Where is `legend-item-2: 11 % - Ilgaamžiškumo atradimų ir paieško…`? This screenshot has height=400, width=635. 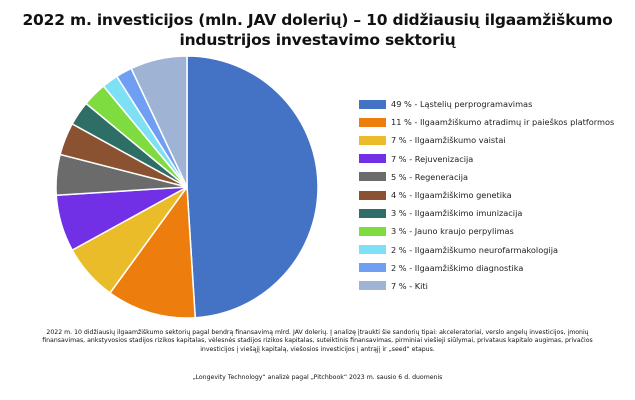
legend-item-2: 11 % - Ilgaamžiškumo atradimų ir paieško… is located at coordinates (486, 122).